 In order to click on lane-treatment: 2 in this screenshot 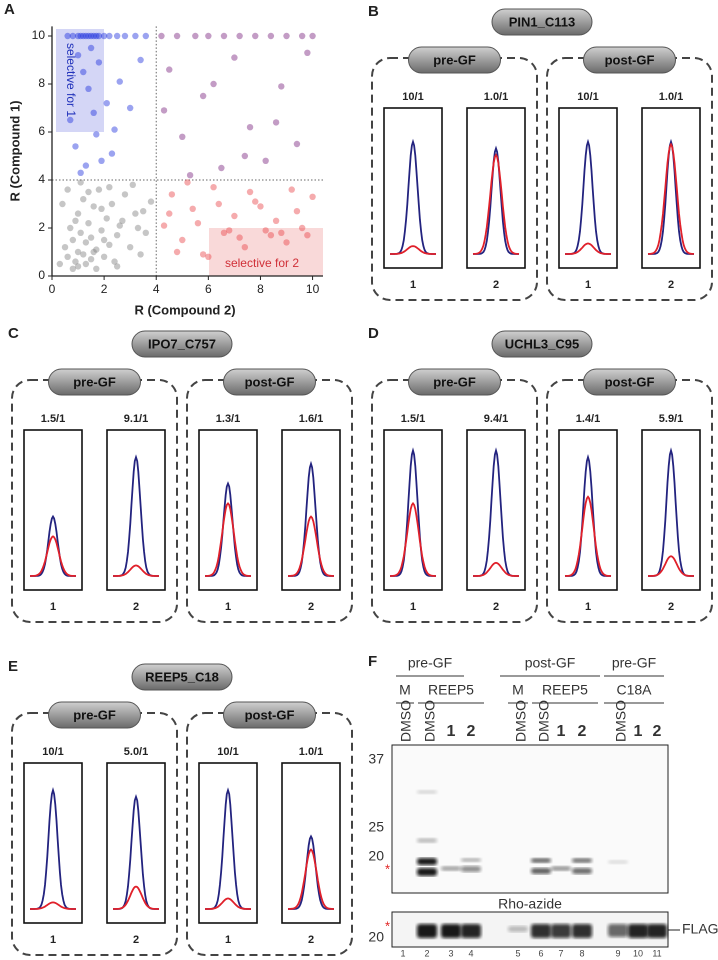, I will do `click(582, 731)`.